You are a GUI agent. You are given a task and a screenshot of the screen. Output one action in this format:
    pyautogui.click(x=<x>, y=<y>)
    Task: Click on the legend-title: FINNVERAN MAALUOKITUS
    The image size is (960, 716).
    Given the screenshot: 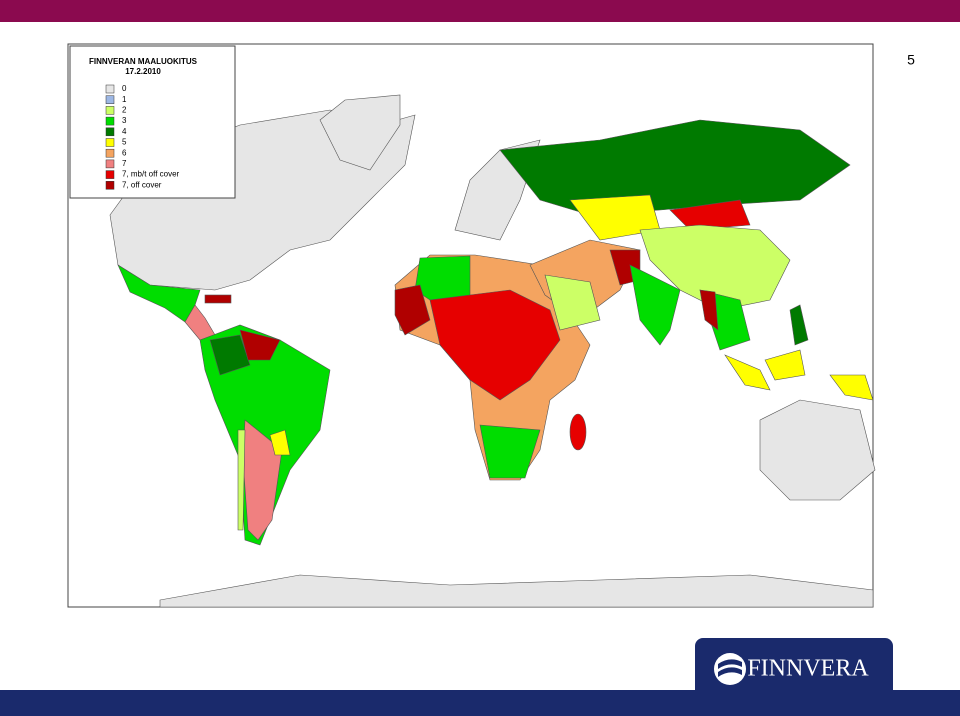 What is the action you would take?
    pyautogui.click(x=143, y=61)
    